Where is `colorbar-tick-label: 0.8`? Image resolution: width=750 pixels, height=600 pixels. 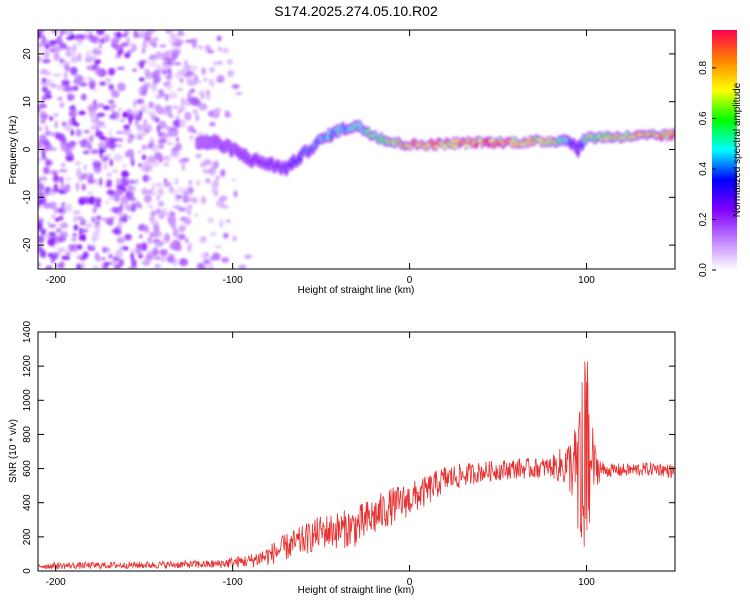
colorbar-tick-label: 0.8 is located at coordinates (703, 68).